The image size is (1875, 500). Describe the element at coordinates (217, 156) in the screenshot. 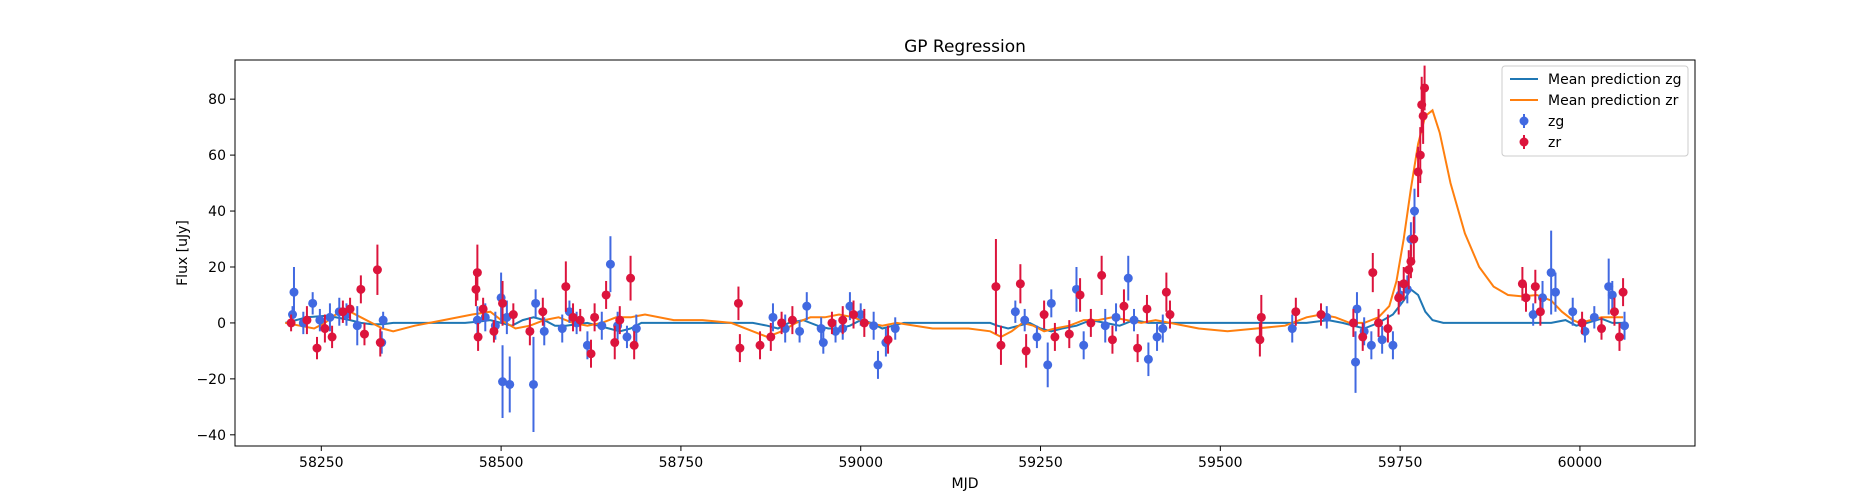

I see `y-tick-label: 60` at that location.